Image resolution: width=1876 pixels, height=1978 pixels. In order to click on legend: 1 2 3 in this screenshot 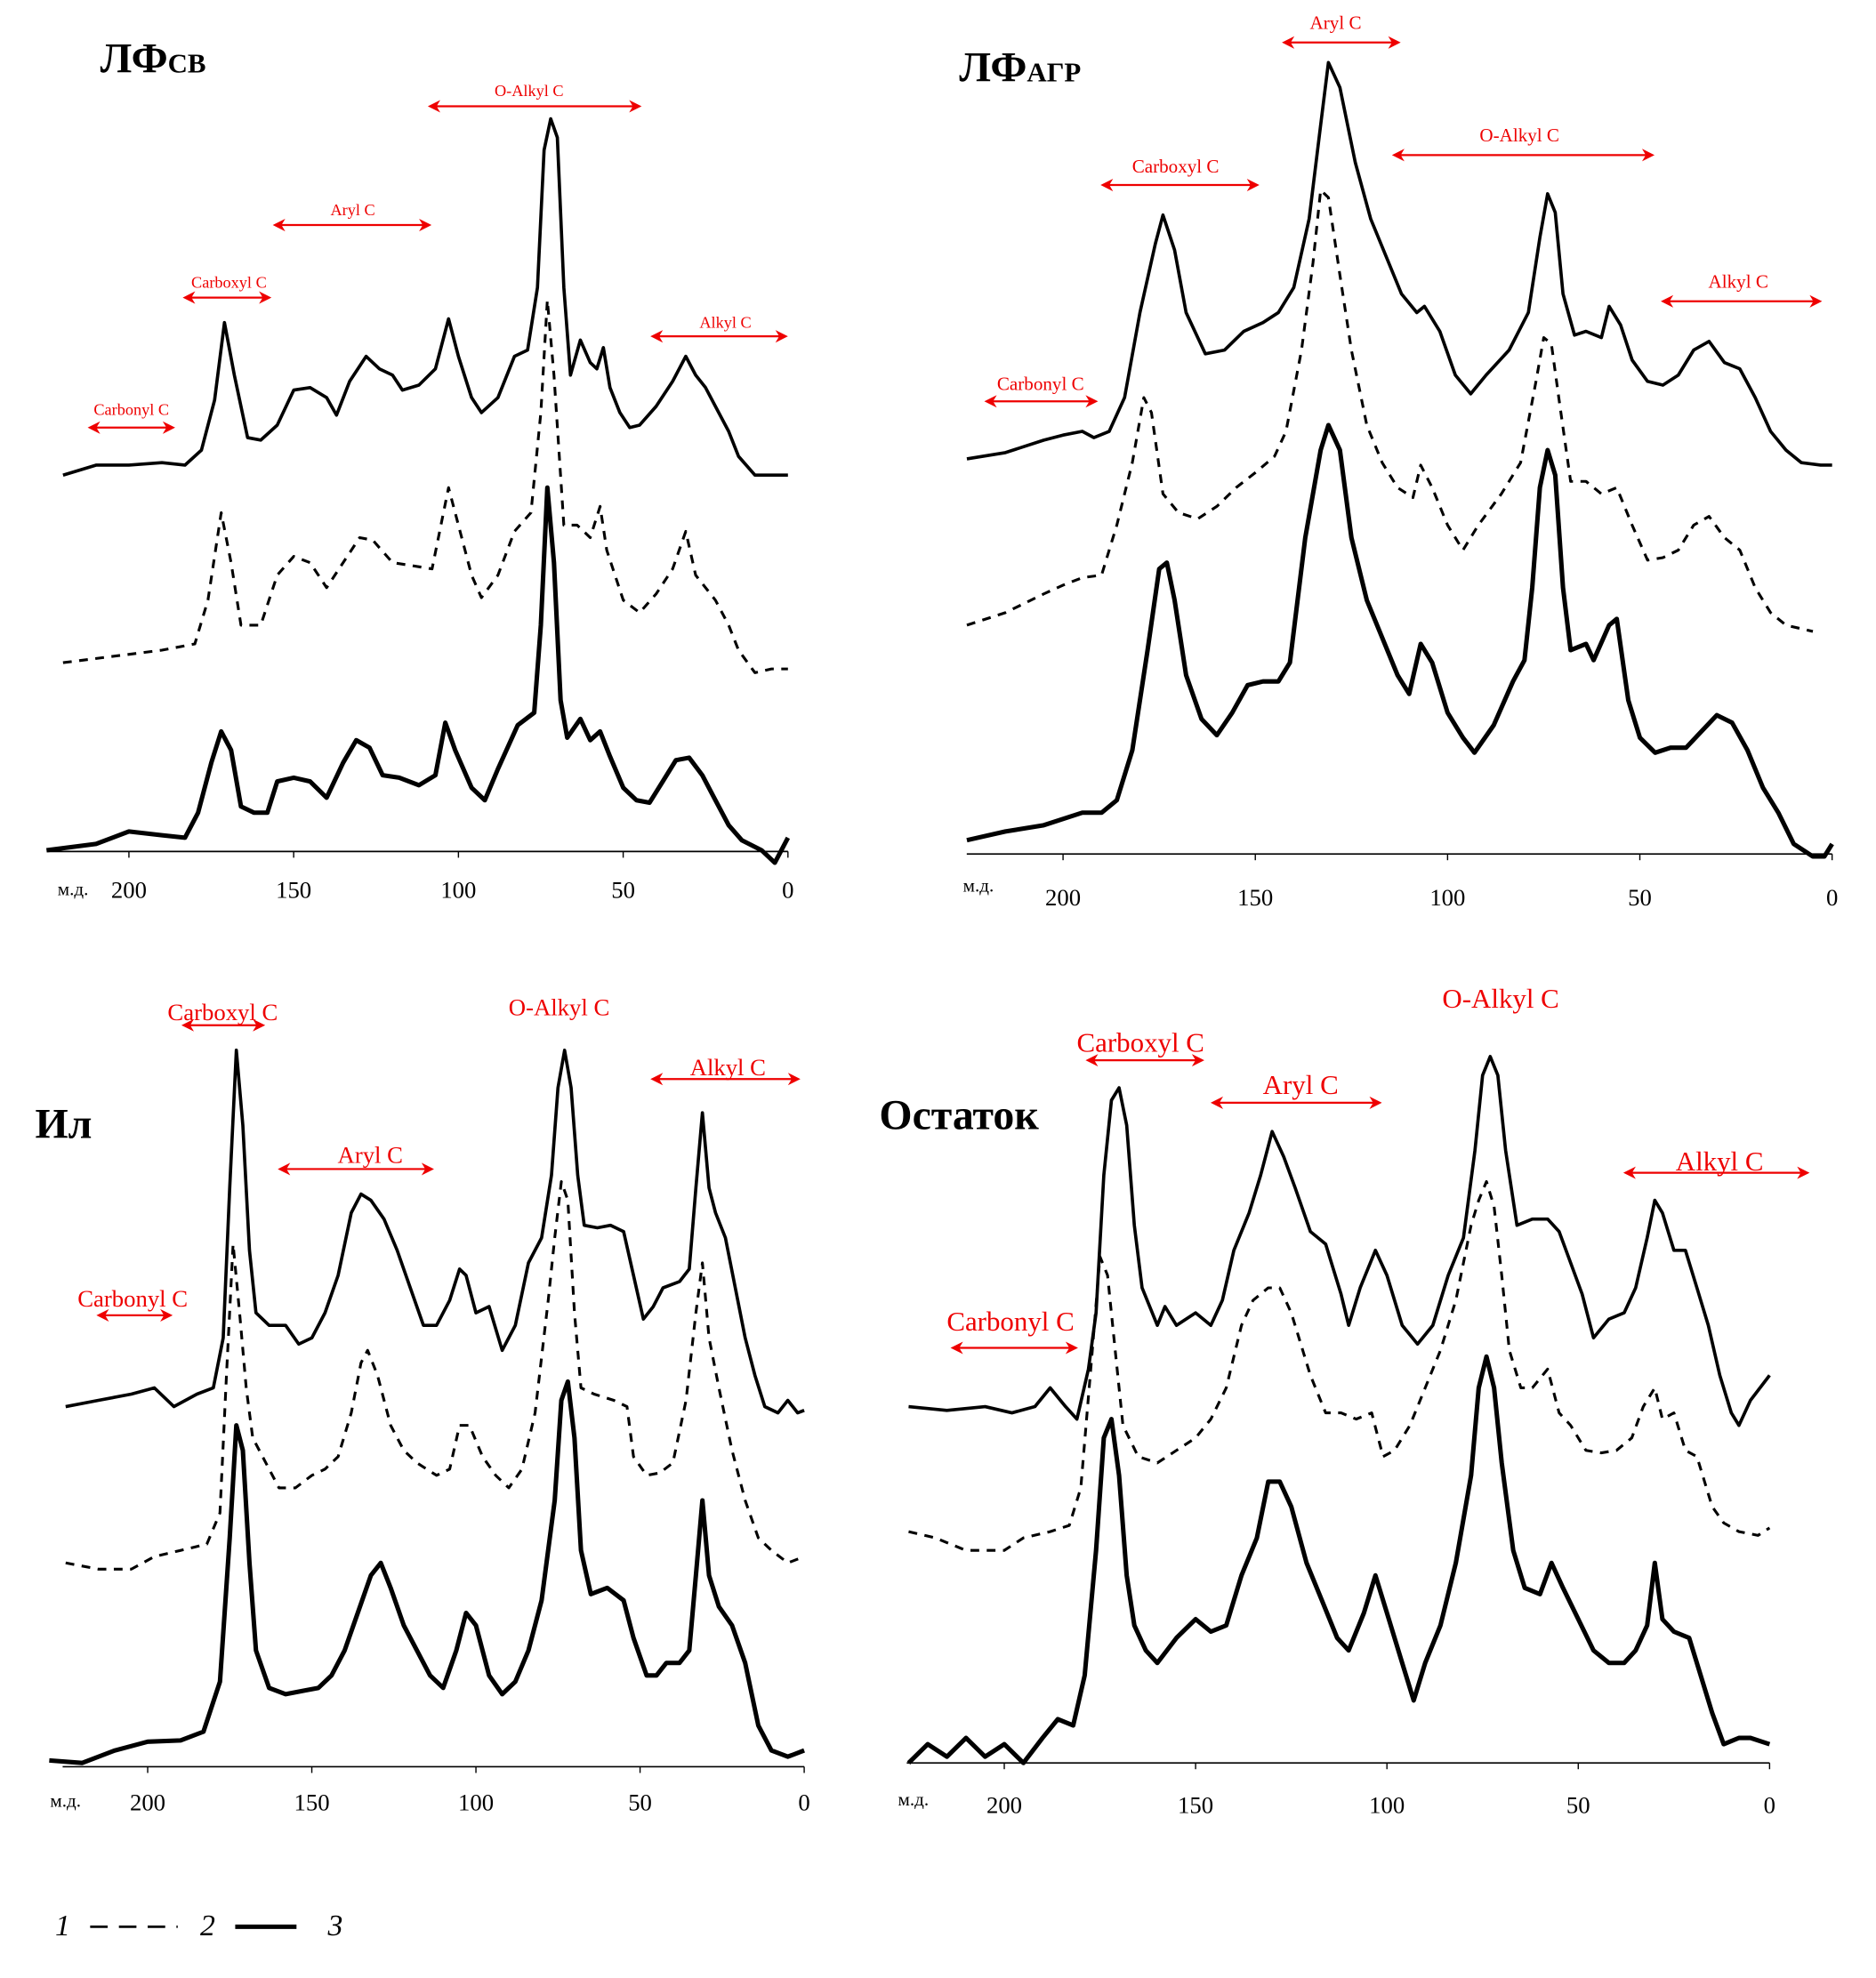, I will do `click(198, 1926)`.